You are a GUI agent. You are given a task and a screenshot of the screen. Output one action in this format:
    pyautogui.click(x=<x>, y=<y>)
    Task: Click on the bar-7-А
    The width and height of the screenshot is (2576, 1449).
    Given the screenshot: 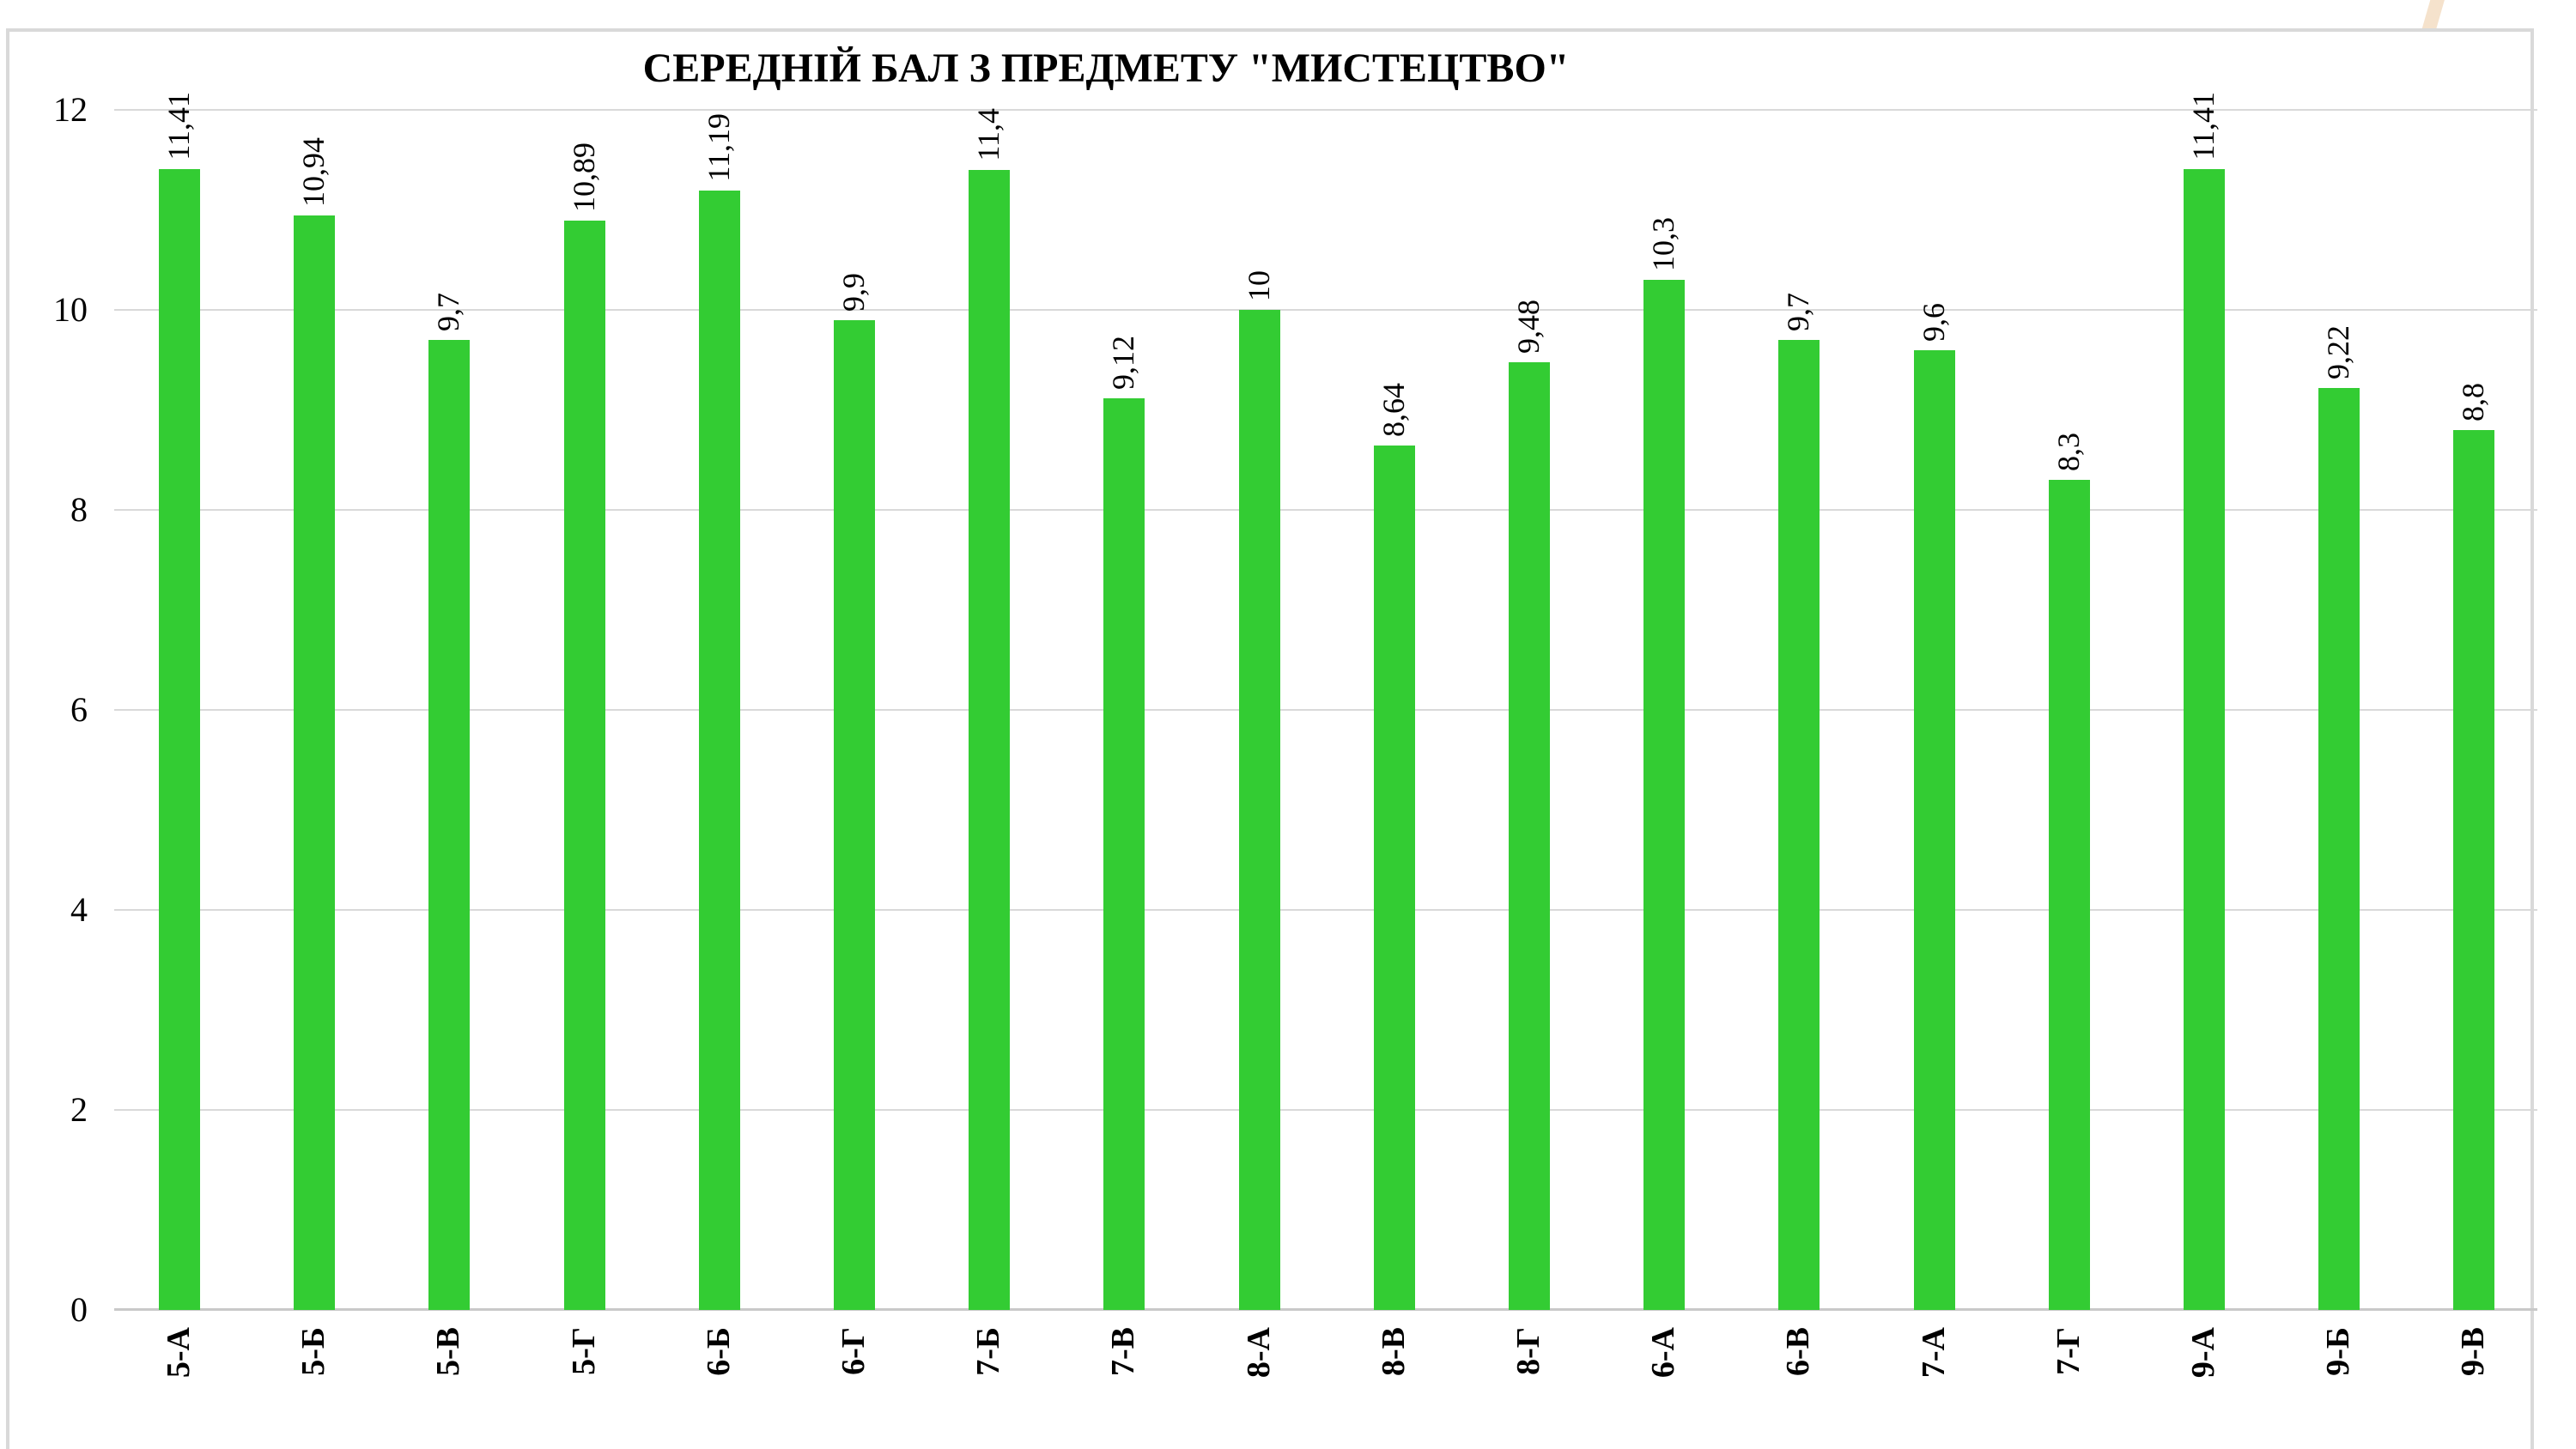 What is the action you would take?
    pyautogui.click(x=1934, y=830)
    